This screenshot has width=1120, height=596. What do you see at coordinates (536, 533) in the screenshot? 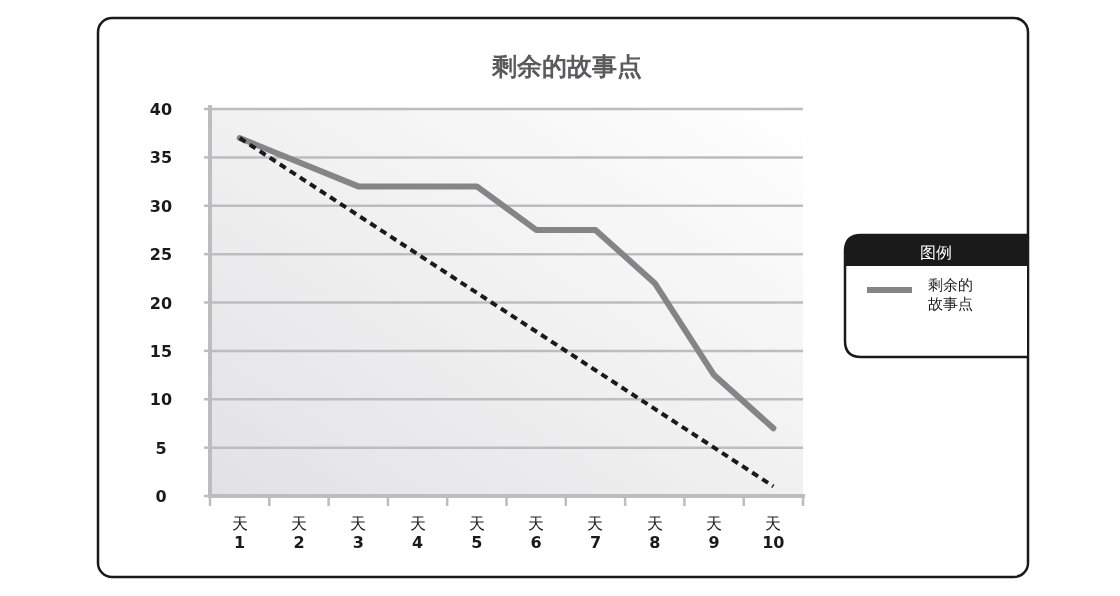
I see `x-tick-label: 天 6` at bounding box center [536, 533].